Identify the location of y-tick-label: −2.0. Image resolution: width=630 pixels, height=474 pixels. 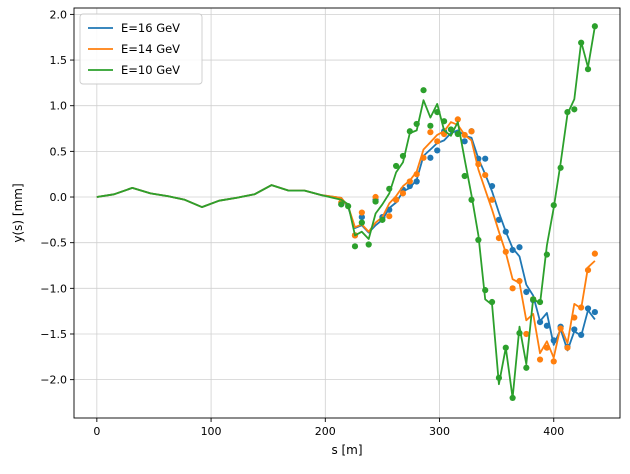
(53, 380).